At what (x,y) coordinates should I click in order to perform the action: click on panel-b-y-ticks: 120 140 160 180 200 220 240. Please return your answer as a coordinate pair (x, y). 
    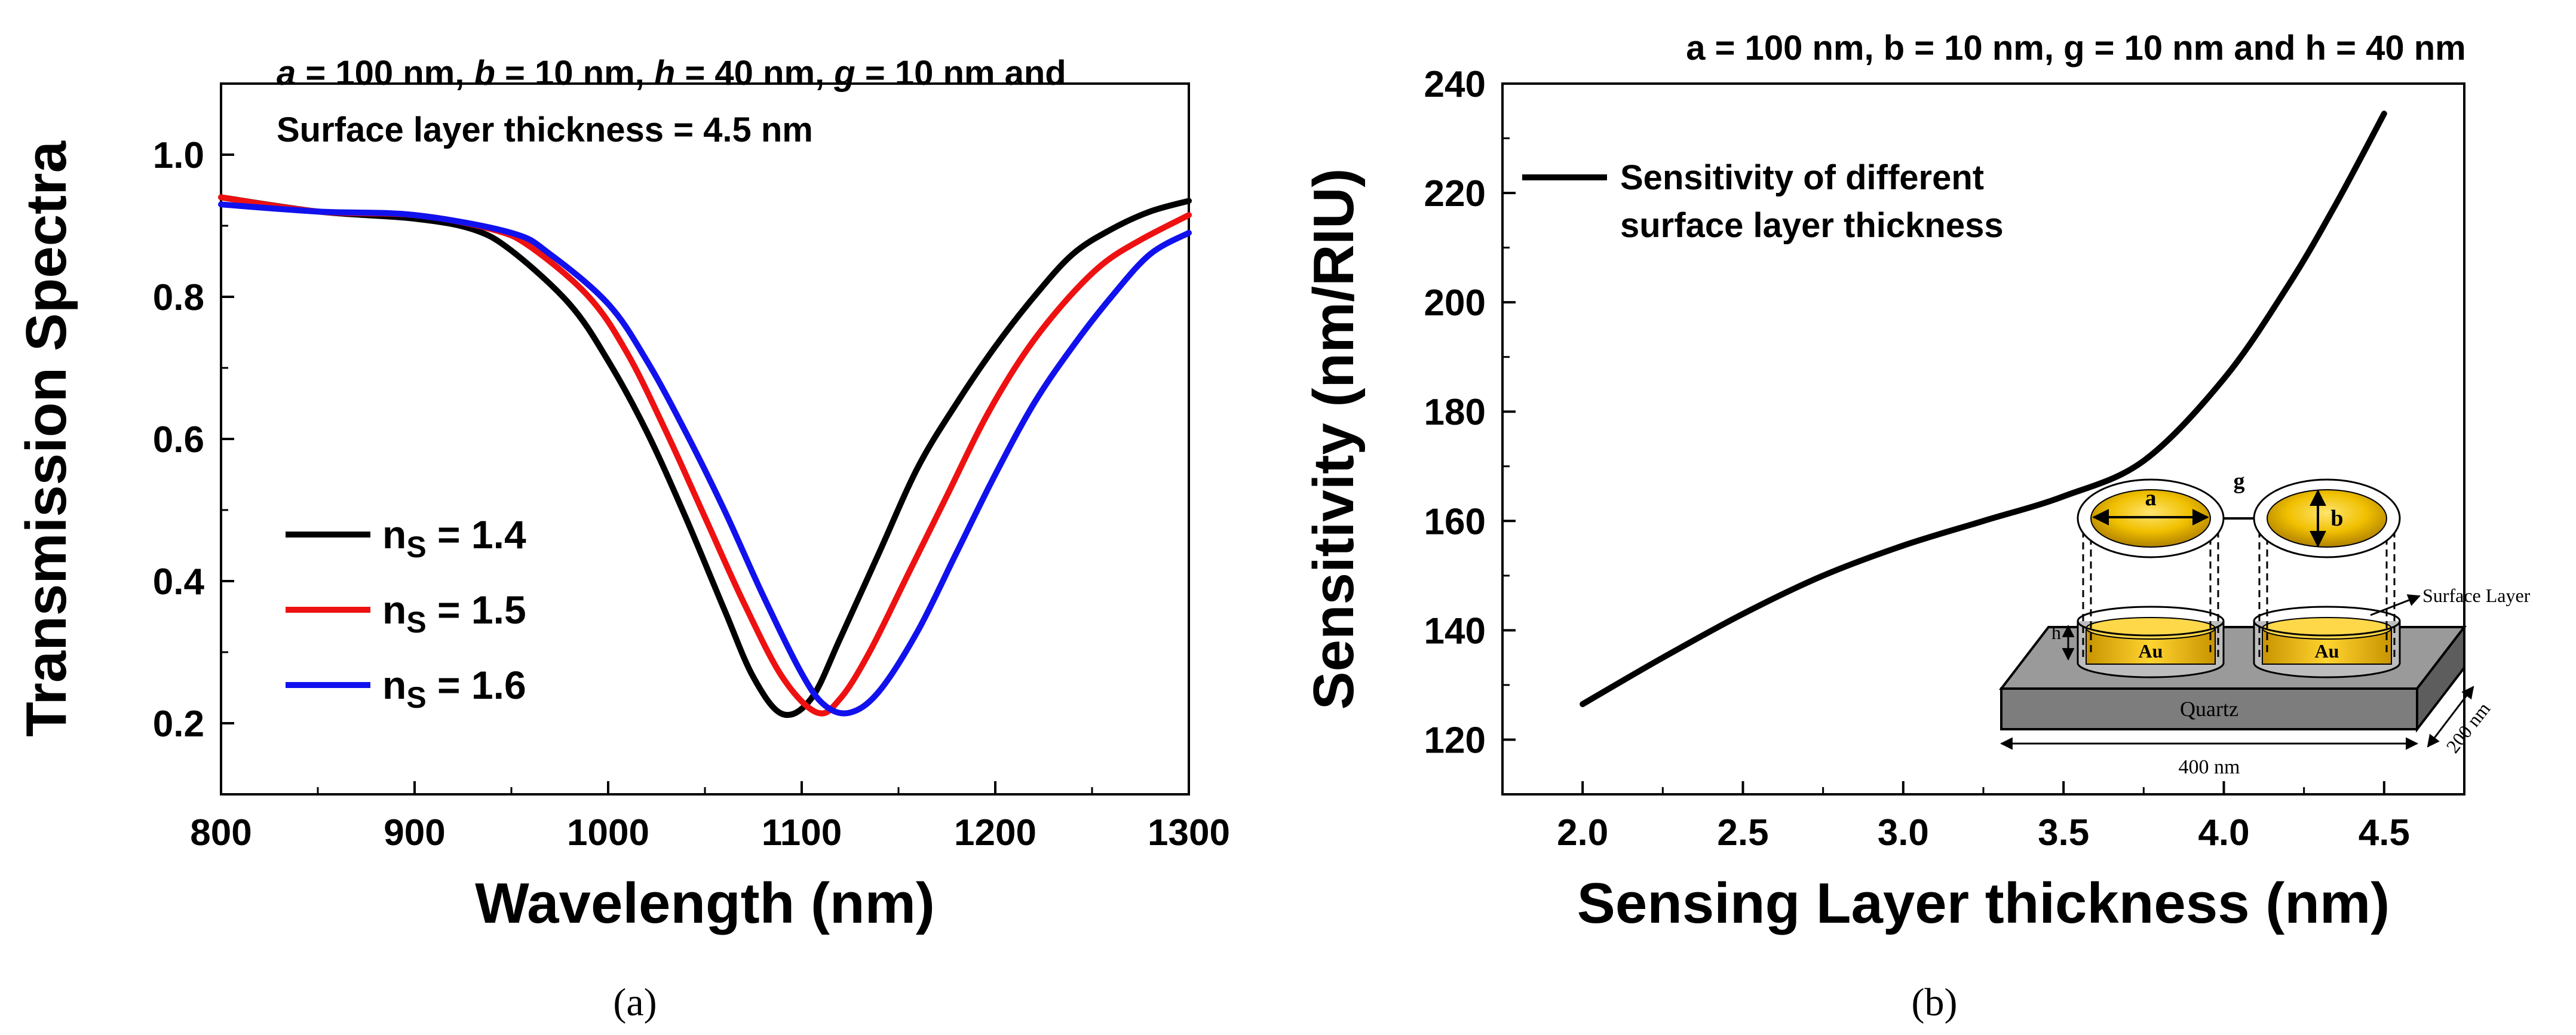
    Looking at the image, I should click on (1470, 412).